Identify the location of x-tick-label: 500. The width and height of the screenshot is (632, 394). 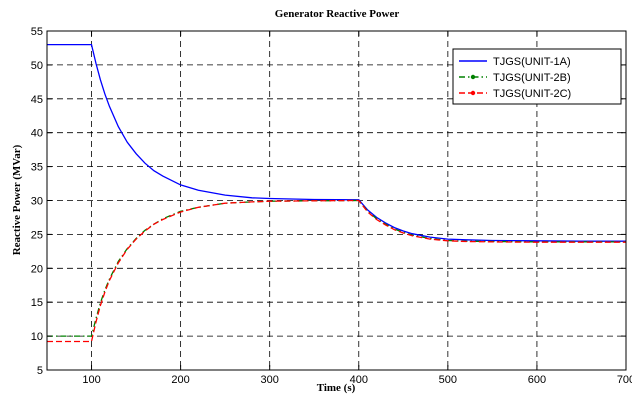
(448, 380).